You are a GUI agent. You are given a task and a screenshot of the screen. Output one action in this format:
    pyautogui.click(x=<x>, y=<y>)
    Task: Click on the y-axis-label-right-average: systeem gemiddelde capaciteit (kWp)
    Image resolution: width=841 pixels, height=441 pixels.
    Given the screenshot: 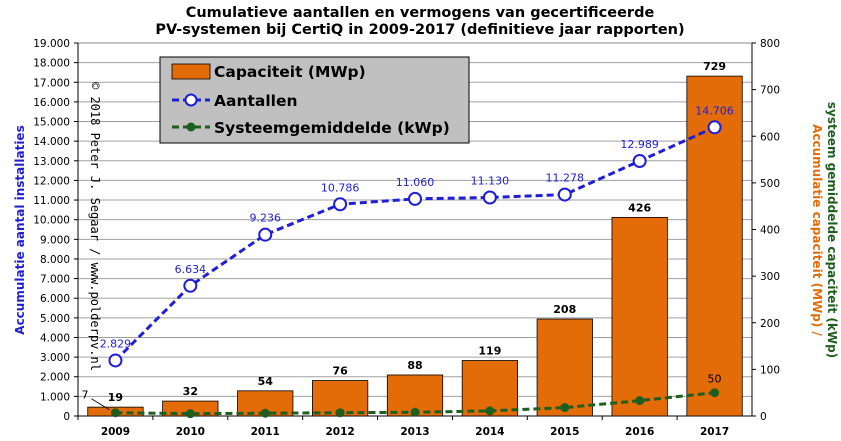 What is the action you would take?
    pyautogui.click(x=832, y=230)
    